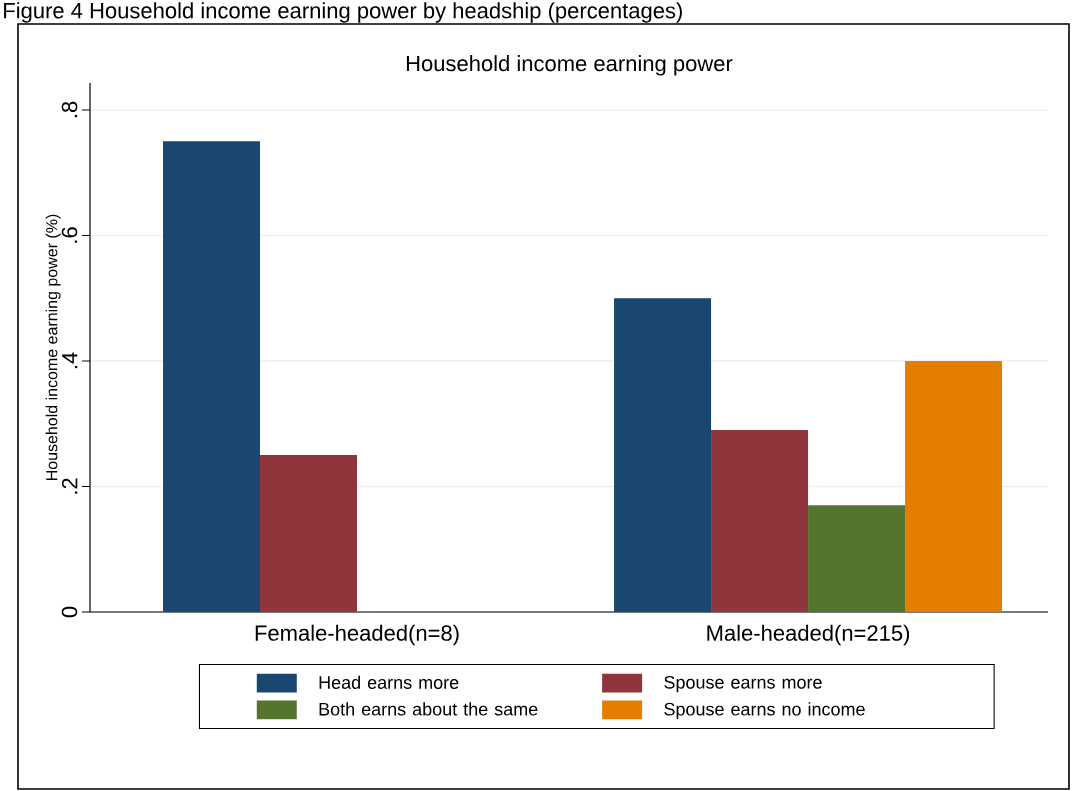 This screenshot has height=791, width=1072. Describe the element at coordinates (389, 682) in the screenshot. I see `legend-label: Head earns more` at that location.